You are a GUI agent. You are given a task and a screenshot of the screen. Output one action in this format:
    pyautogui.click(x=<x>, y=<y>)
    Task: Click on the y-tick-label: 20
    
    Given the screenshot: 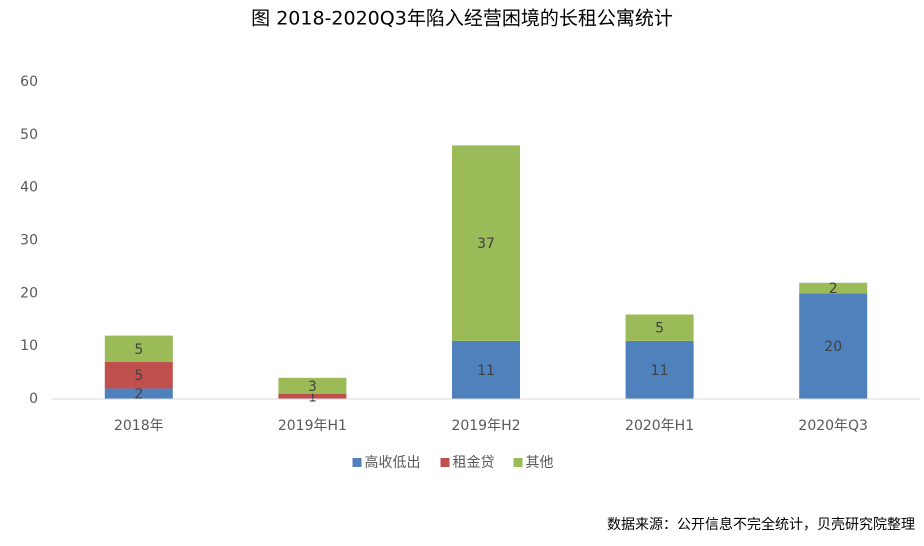 What is the action you would take?
    pyautogui.click(x=29, y=293)
    